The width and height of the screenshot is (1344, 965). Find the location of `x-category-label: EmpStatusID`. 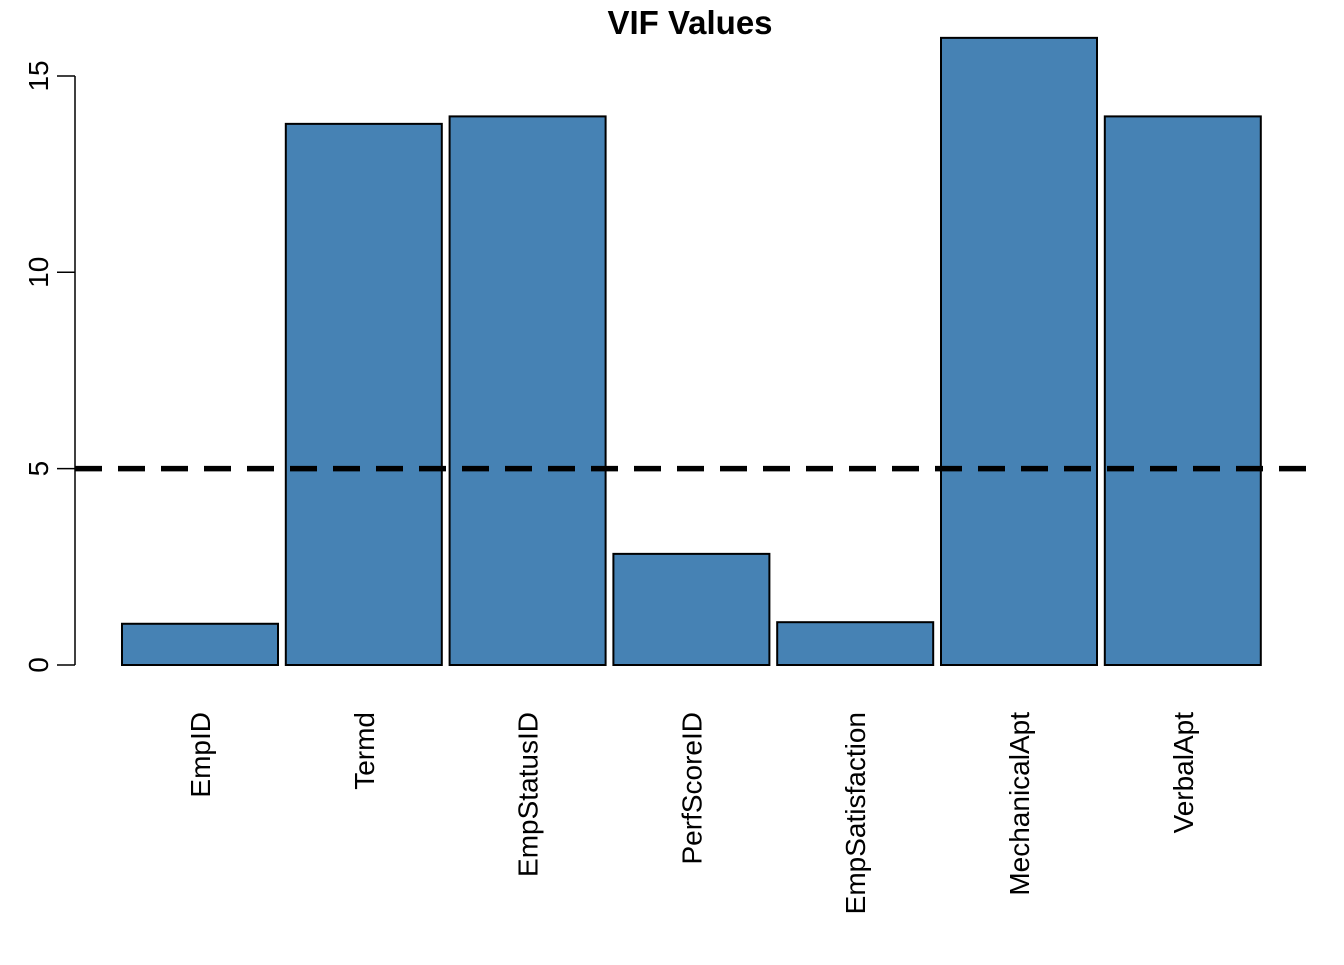

x-category-label: EmpStatusID is located at coordinates (528, 794).